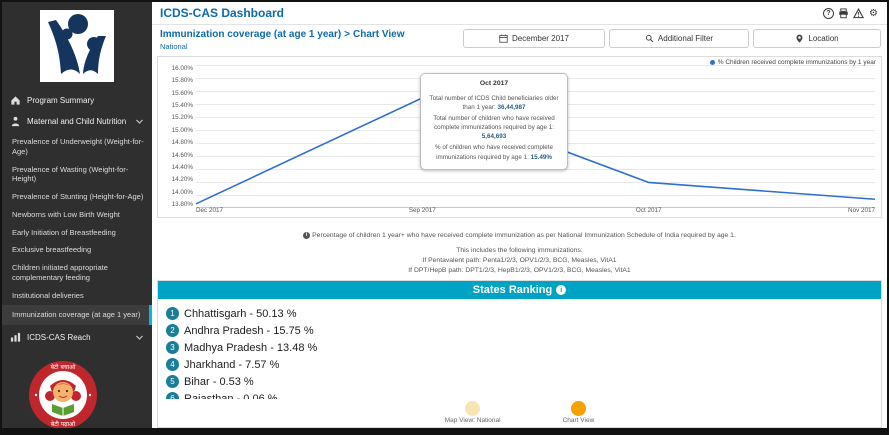 The height and width of the screenshot is (435, 889). Describe the element at coordinates (232, 364) in the screenshot. I see `ranking-label: Jharkhand - 7.57 %` at that location.